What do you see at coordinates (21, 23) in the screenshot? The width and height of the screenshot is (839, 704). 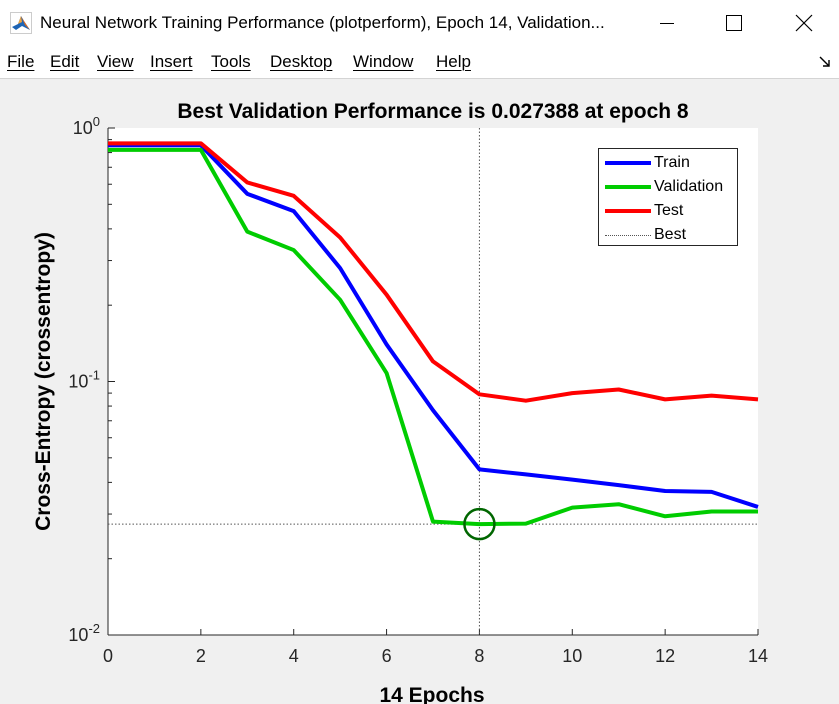 I see `matlab-logo-icon` at bounding box center [21, 23].